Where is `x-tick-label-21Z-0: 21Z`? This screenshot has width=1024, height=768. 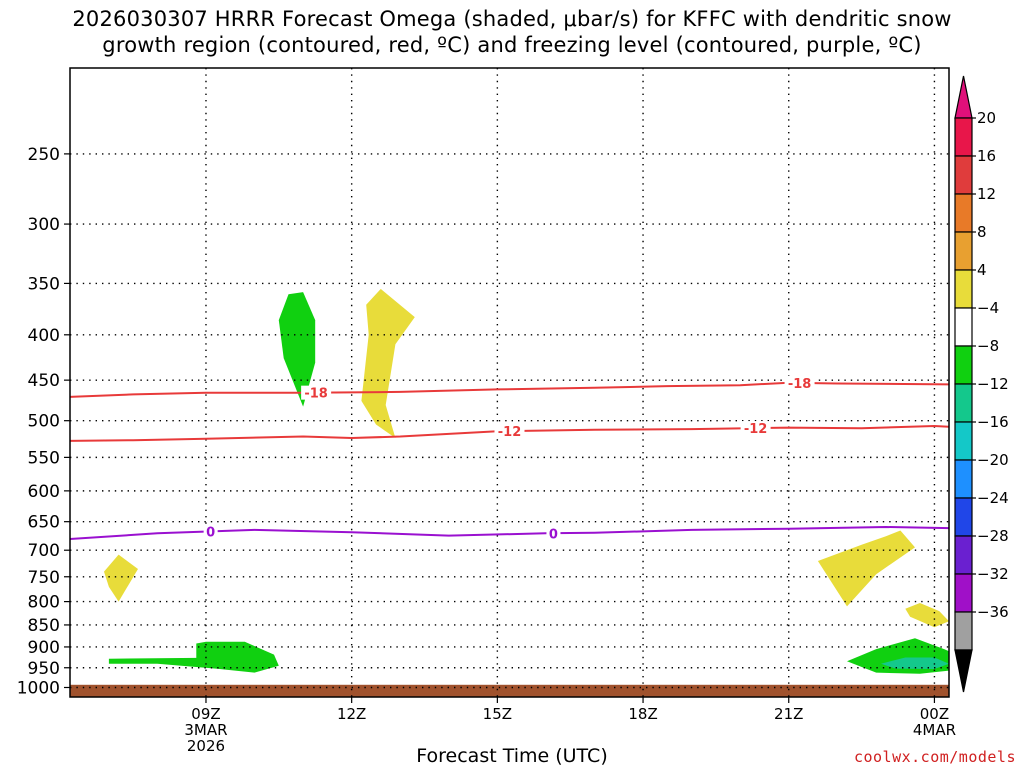
x-tick-label-21Z-0: 21Z is located at coordinates (788, 714).